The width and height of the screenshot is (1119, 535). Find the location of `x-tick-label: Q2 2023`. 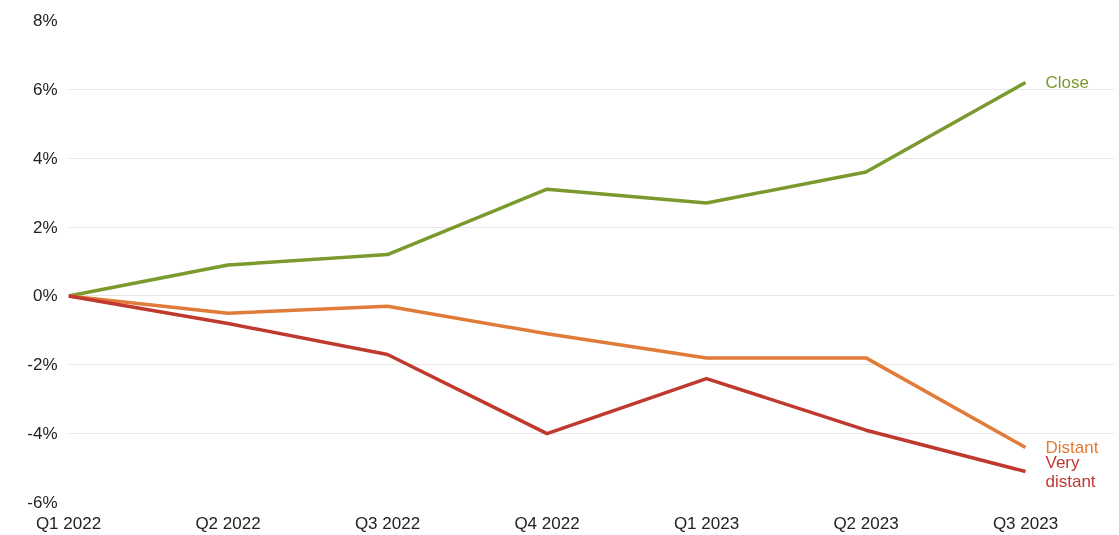

x-tick-label: Q2 2023 is located at coordinates (866, 523).